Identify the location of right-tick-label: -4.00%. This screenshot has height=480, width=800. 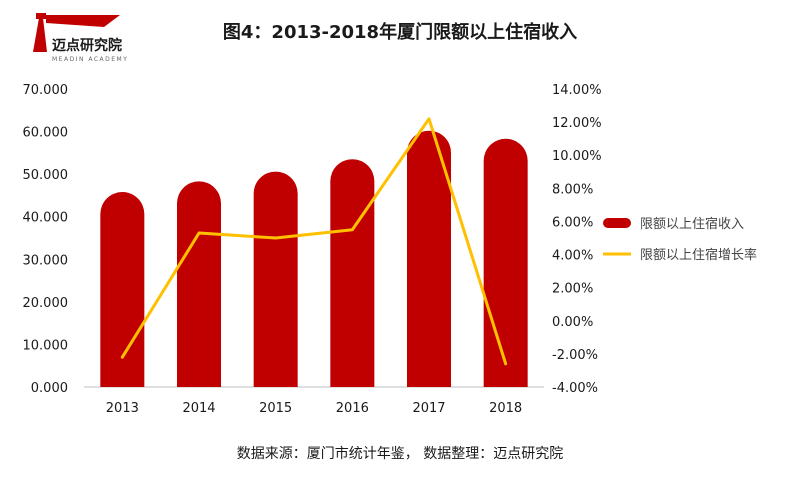
(575, 388).